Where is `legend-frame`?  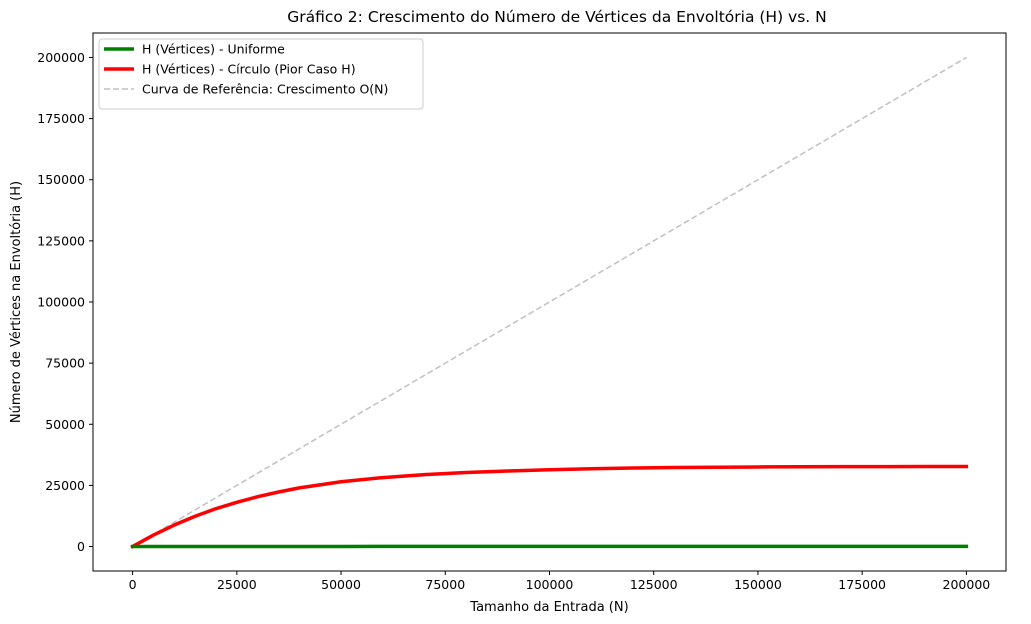 legend-frame is located at coordinates (261, 74).